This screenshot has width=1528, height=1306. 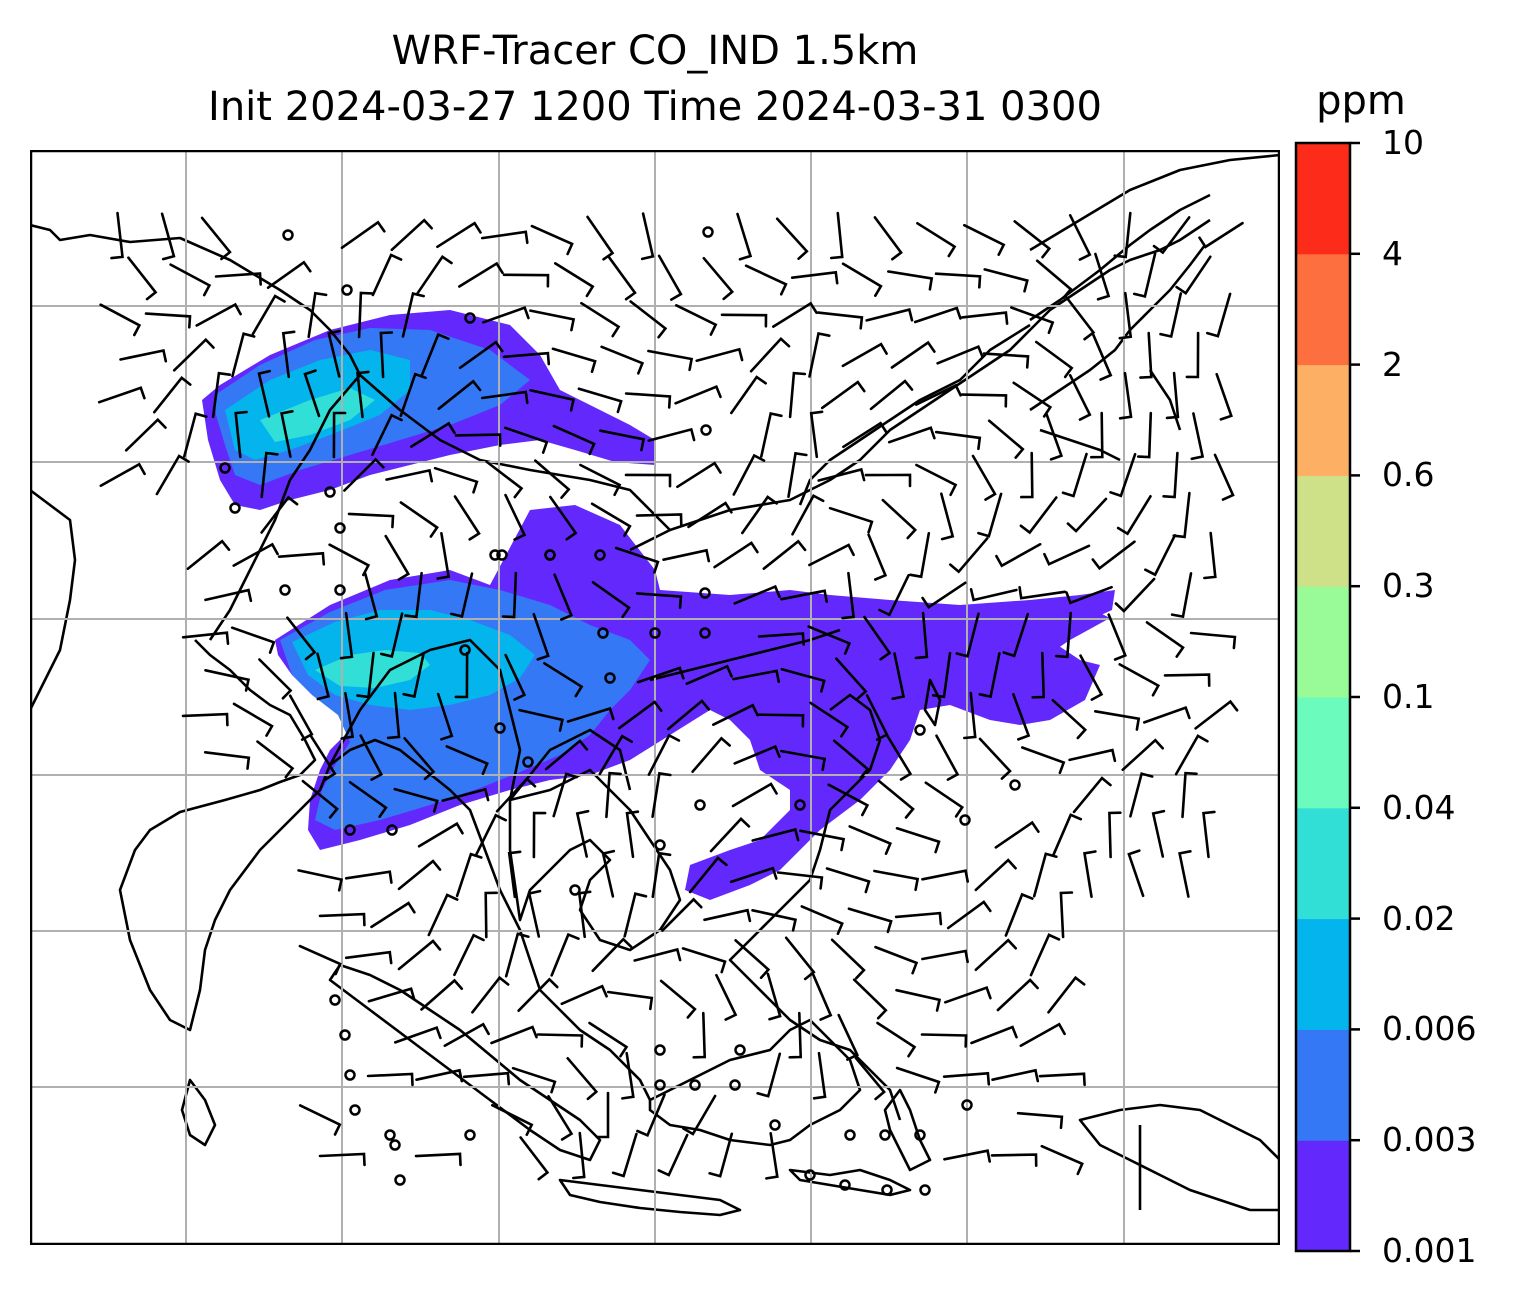 I want to click on borders-inland, so click(x=524, y=587).